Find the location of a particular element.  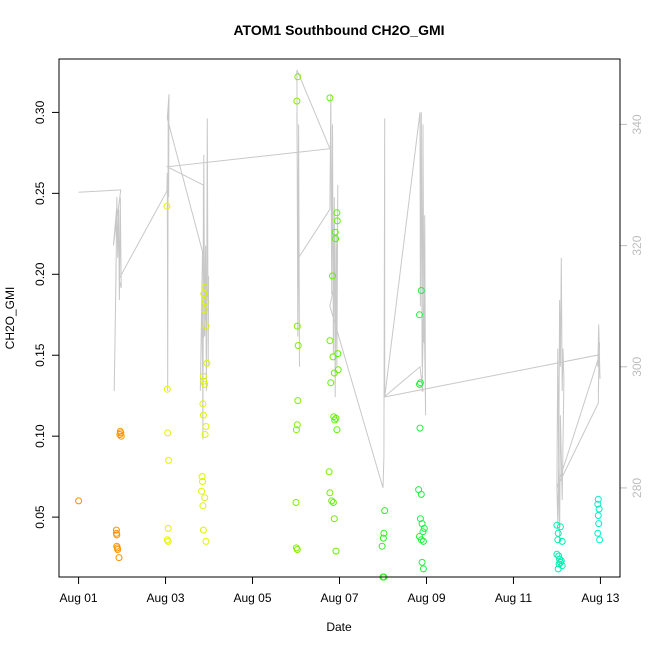

x-tick-label: Aug 03 is located at coordinates (166, 598).